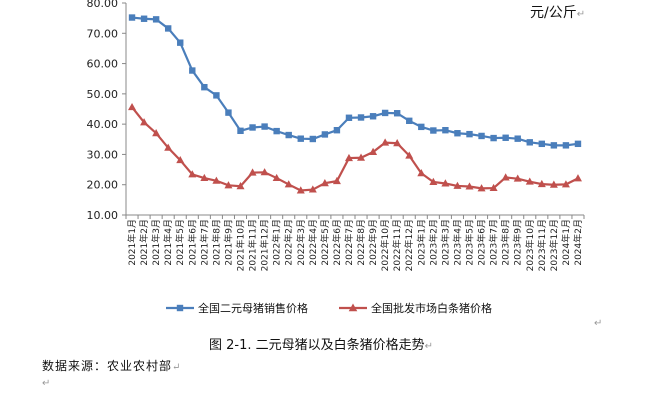  I want to click on x-tick-label: 2021年9月, so click(228, 242).